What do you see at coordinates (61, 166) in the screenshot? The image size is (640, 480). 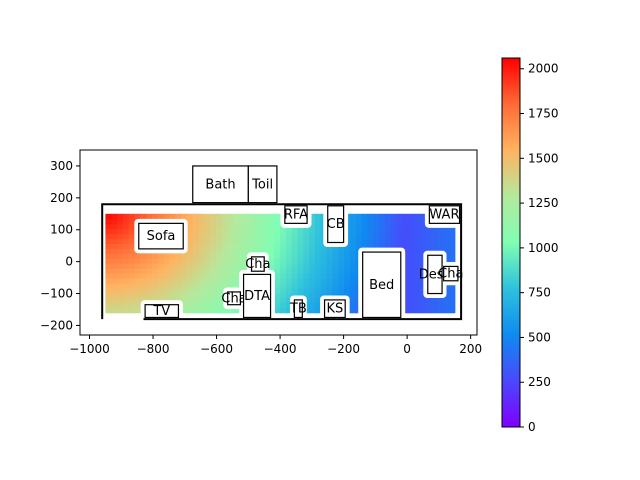 I see `y-tick-label: 300` at bounding box center [61, 166].